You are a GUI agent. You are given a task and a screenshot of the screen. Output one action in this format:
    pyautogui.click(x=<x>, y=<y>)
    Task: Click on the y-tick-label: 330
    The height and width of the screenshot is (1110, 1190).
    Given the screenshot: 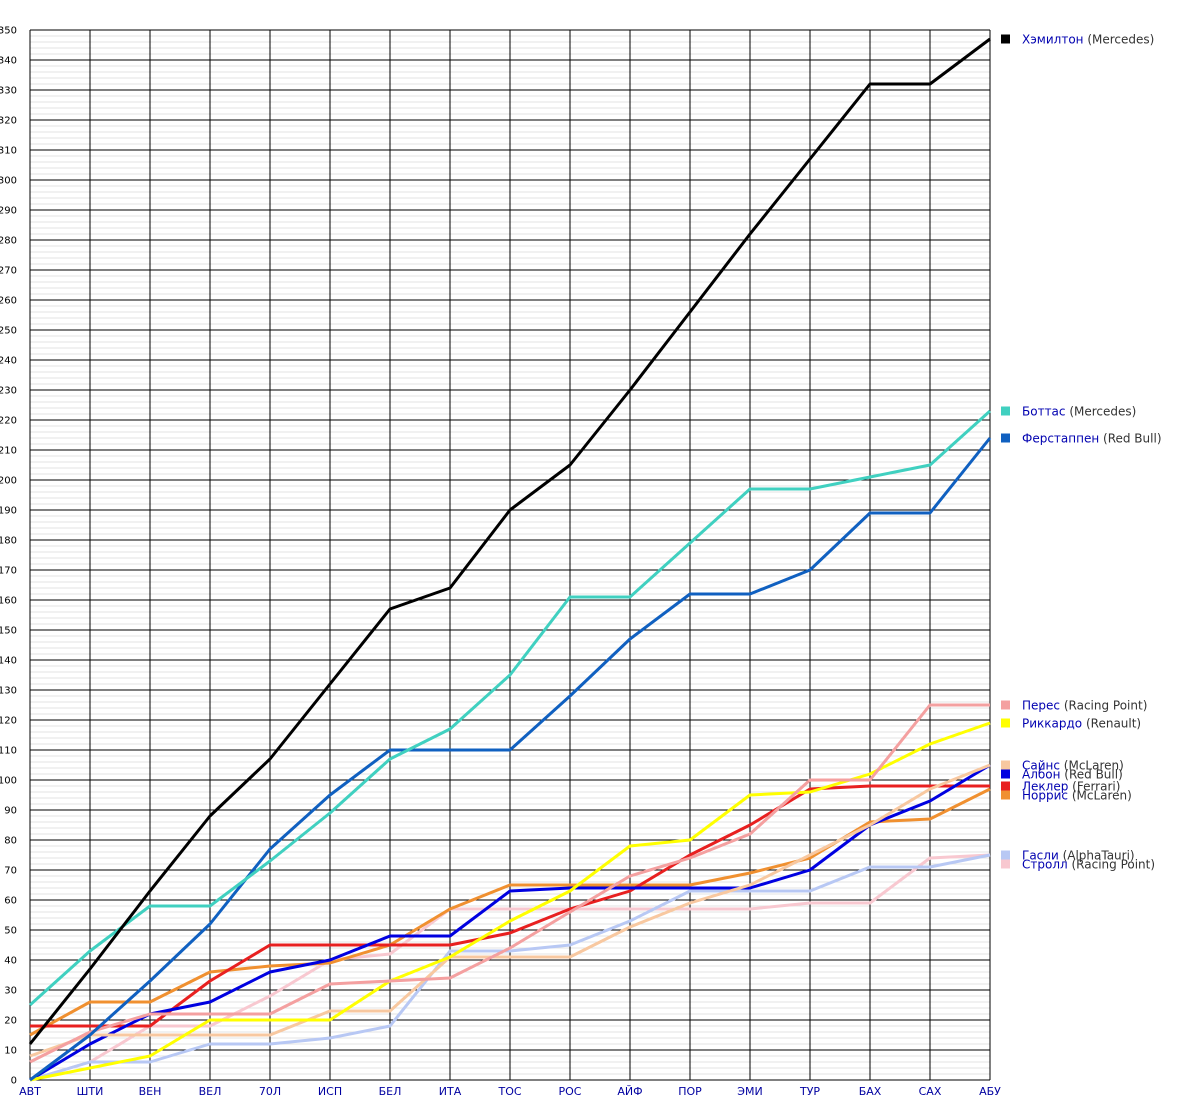 What is the action you would take?
    pyautogui.click(x=8, y=91)
    